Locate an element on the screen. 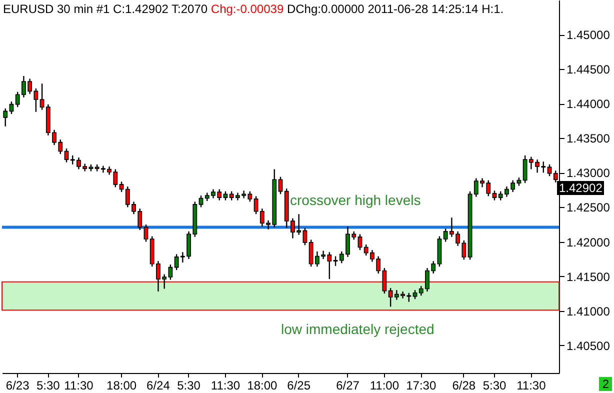 This screenshot has height=393, width=614. y-tick-label: 1.44500 is located at coordinates (588, 69).